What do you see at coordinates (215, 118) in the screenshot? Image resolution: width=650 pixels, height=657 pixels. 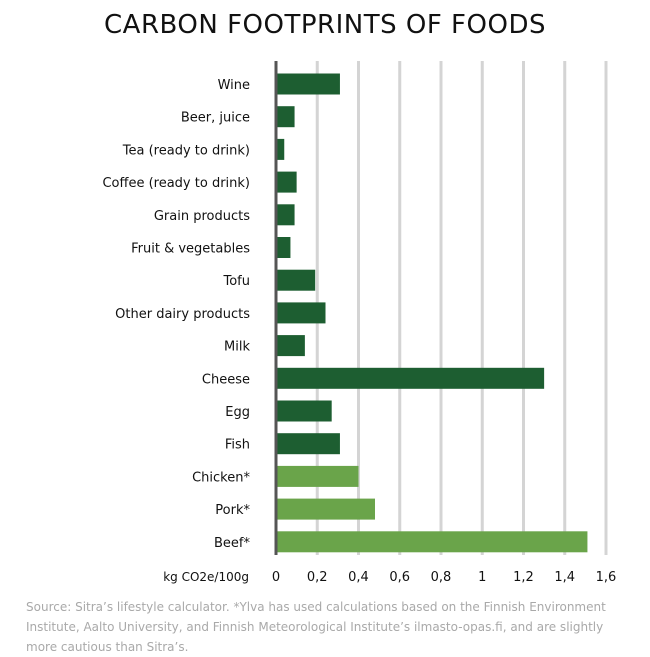 I see `category-label: Beer, juice` at bounding box center [215, 118].